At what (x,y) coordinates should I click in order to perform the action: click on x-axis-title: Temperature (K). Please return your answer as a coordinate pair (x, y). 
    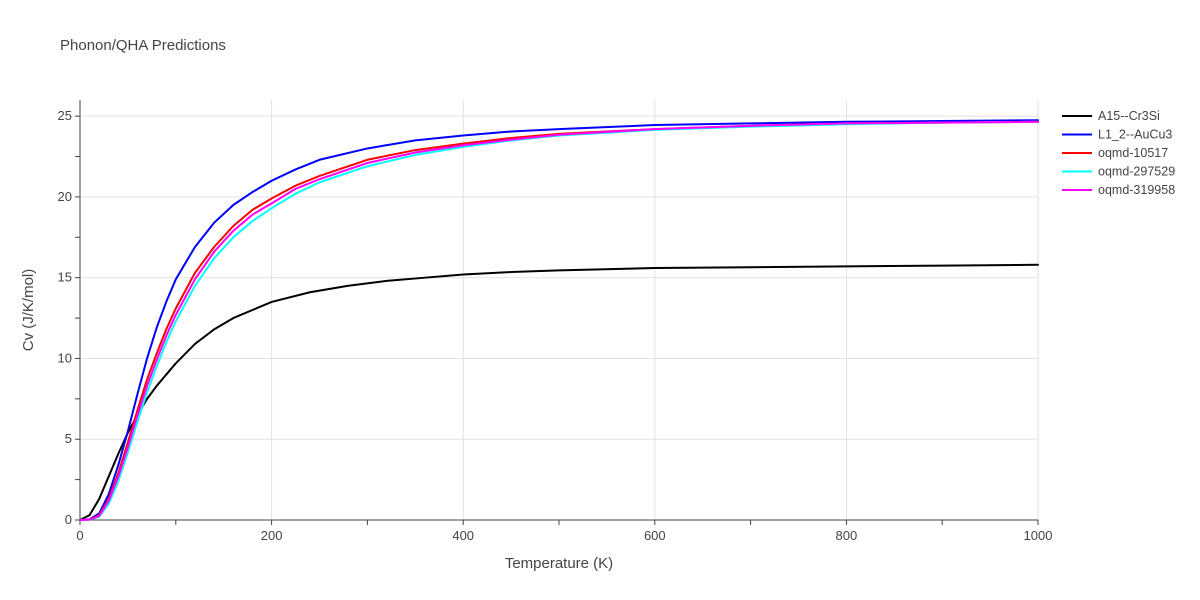
    Looking at the image, I should click on (559, 563).